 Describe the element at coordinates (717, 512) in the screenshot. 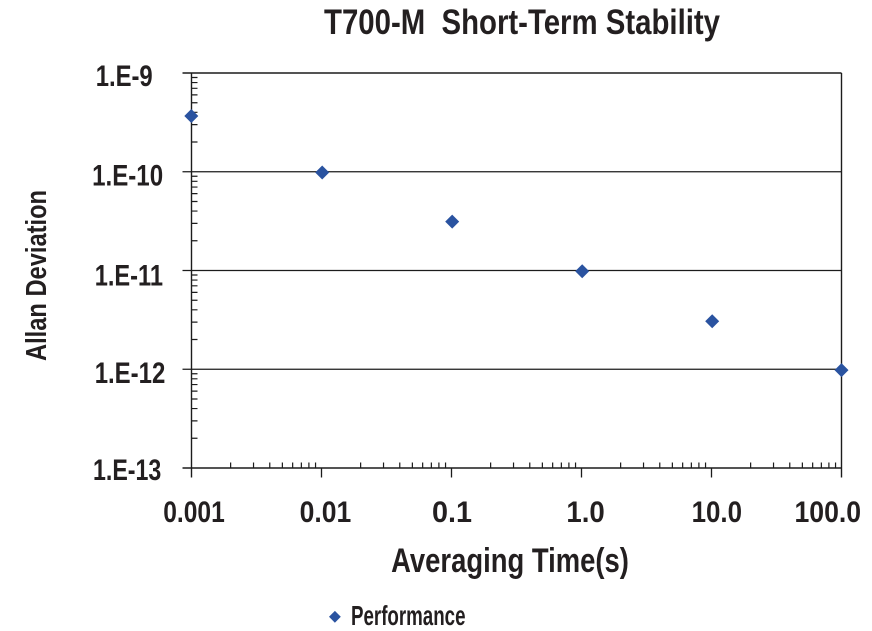

I see `svg-text: 10.0` at that location.